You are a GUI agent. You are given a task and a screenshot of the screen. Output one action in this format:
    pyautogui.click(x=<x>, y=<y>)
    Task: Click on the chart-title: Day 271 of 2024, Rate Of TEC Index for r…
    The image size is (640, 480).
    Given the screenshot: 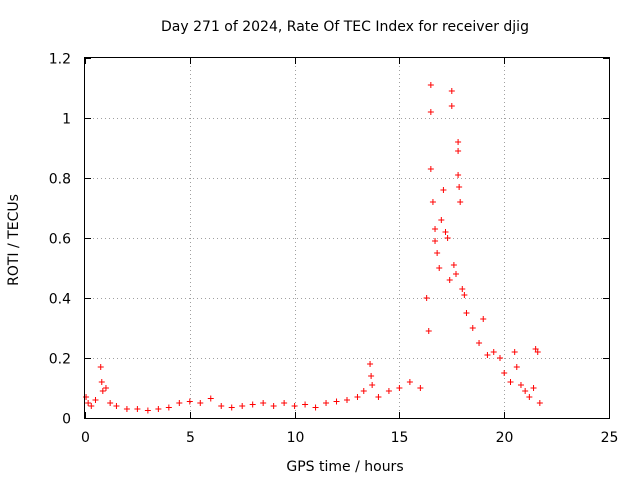 What is the action you would take?
    pyautogui.click(x=345, y=27)
    